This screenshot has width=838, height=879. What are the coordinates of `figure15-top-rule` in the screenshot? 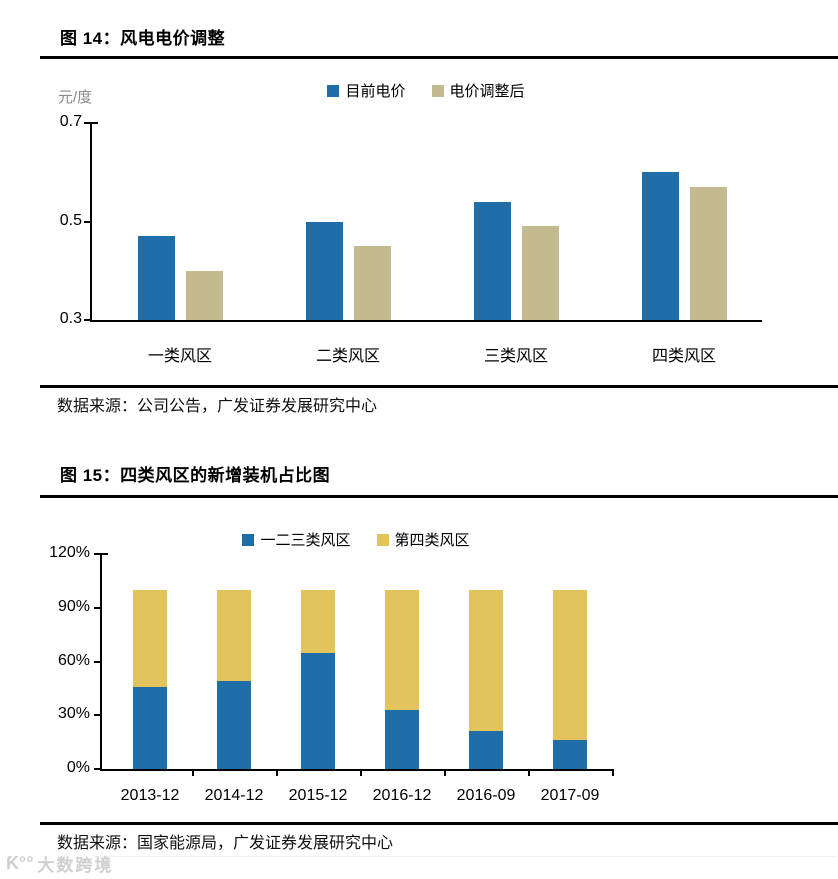 It's located at (439, 496).